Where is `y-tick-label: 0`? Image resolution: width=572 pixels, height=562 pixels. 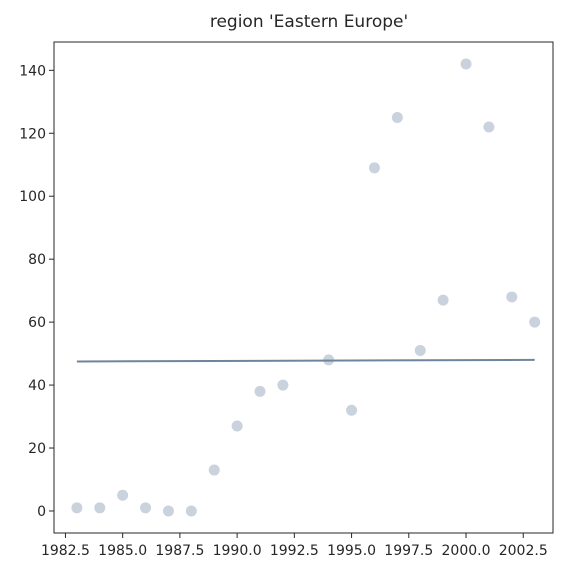 y-tick-label: 0 is located at coordinates (41, 512).